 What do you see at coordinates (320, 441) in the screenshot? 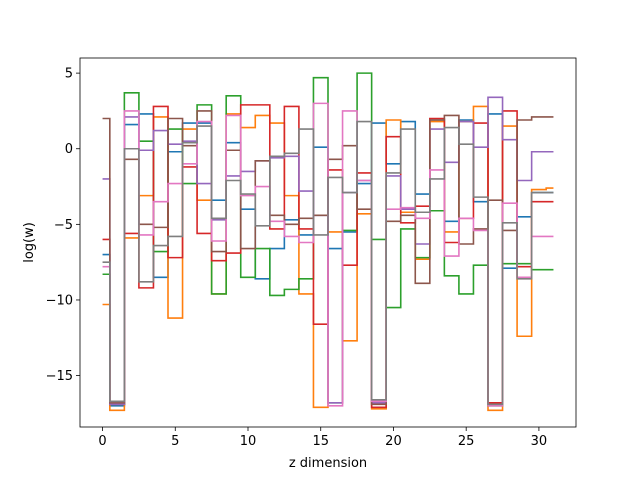
I see `x-tick-label: 15` at bounding box center [320, 441].